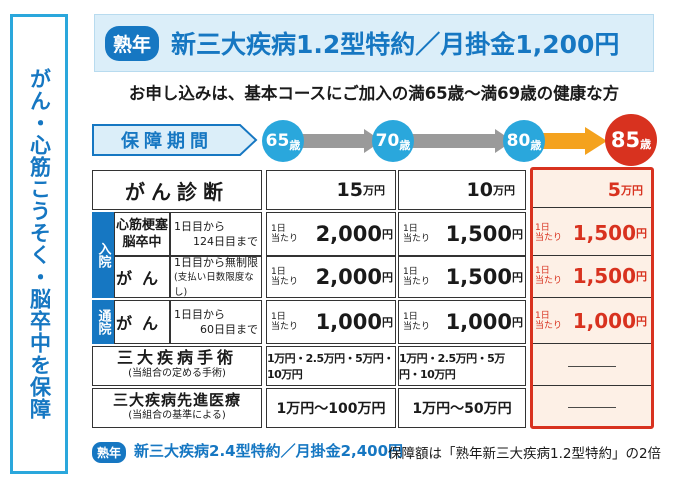 The height and width of the screenshot is (488, 680). Describe the element at coordinates (331, 190) in the screenshot. I see `cancer-diag-70: 15 万円` at that location.